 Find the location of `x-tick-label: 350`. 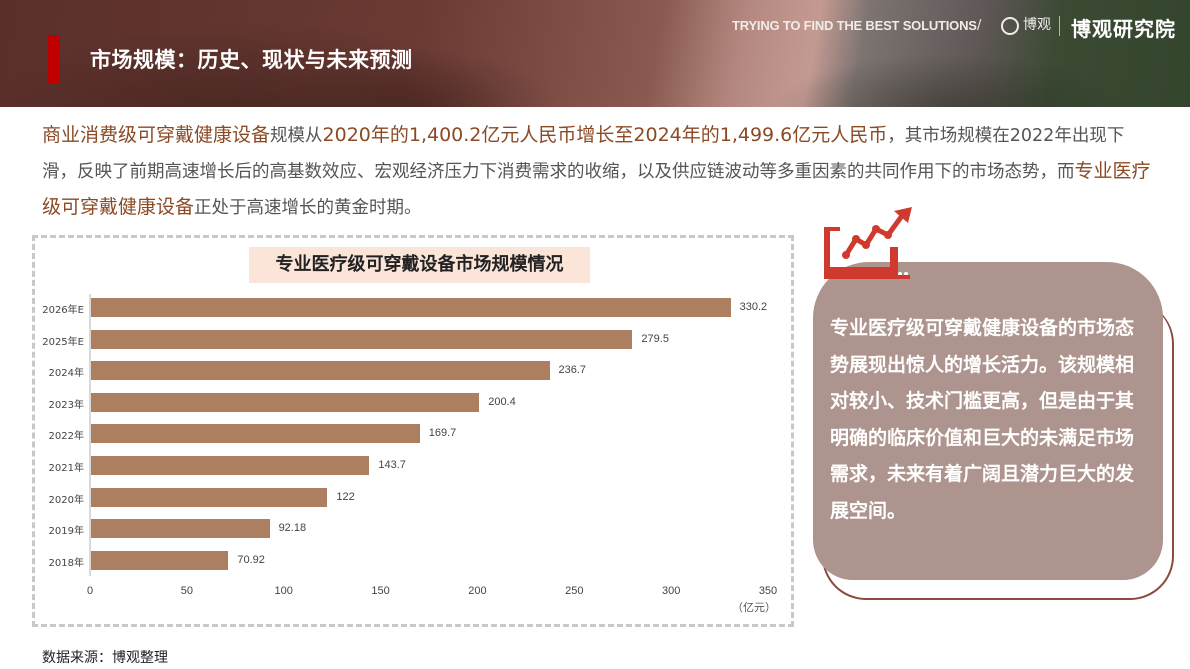

x-tick-label: 350 is located at coordinates (768, 591).